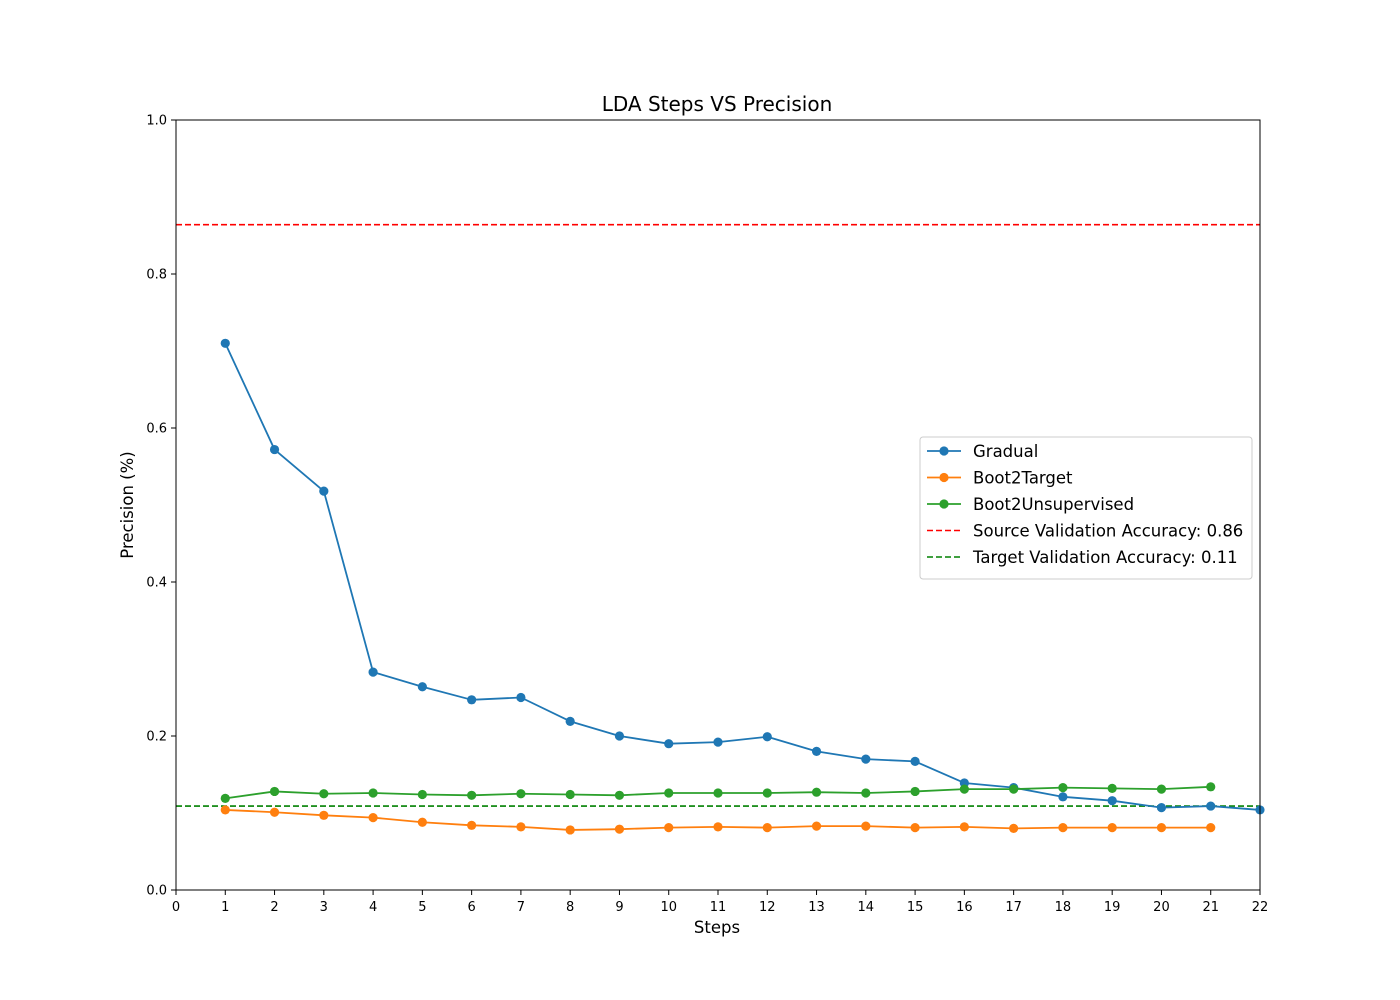 This screenshot has width=1400, height=1000. What do you see at coordinates (915, 907) in the screenshot?
I see `x-tick-label: 15` at bounding box center [915, 907].